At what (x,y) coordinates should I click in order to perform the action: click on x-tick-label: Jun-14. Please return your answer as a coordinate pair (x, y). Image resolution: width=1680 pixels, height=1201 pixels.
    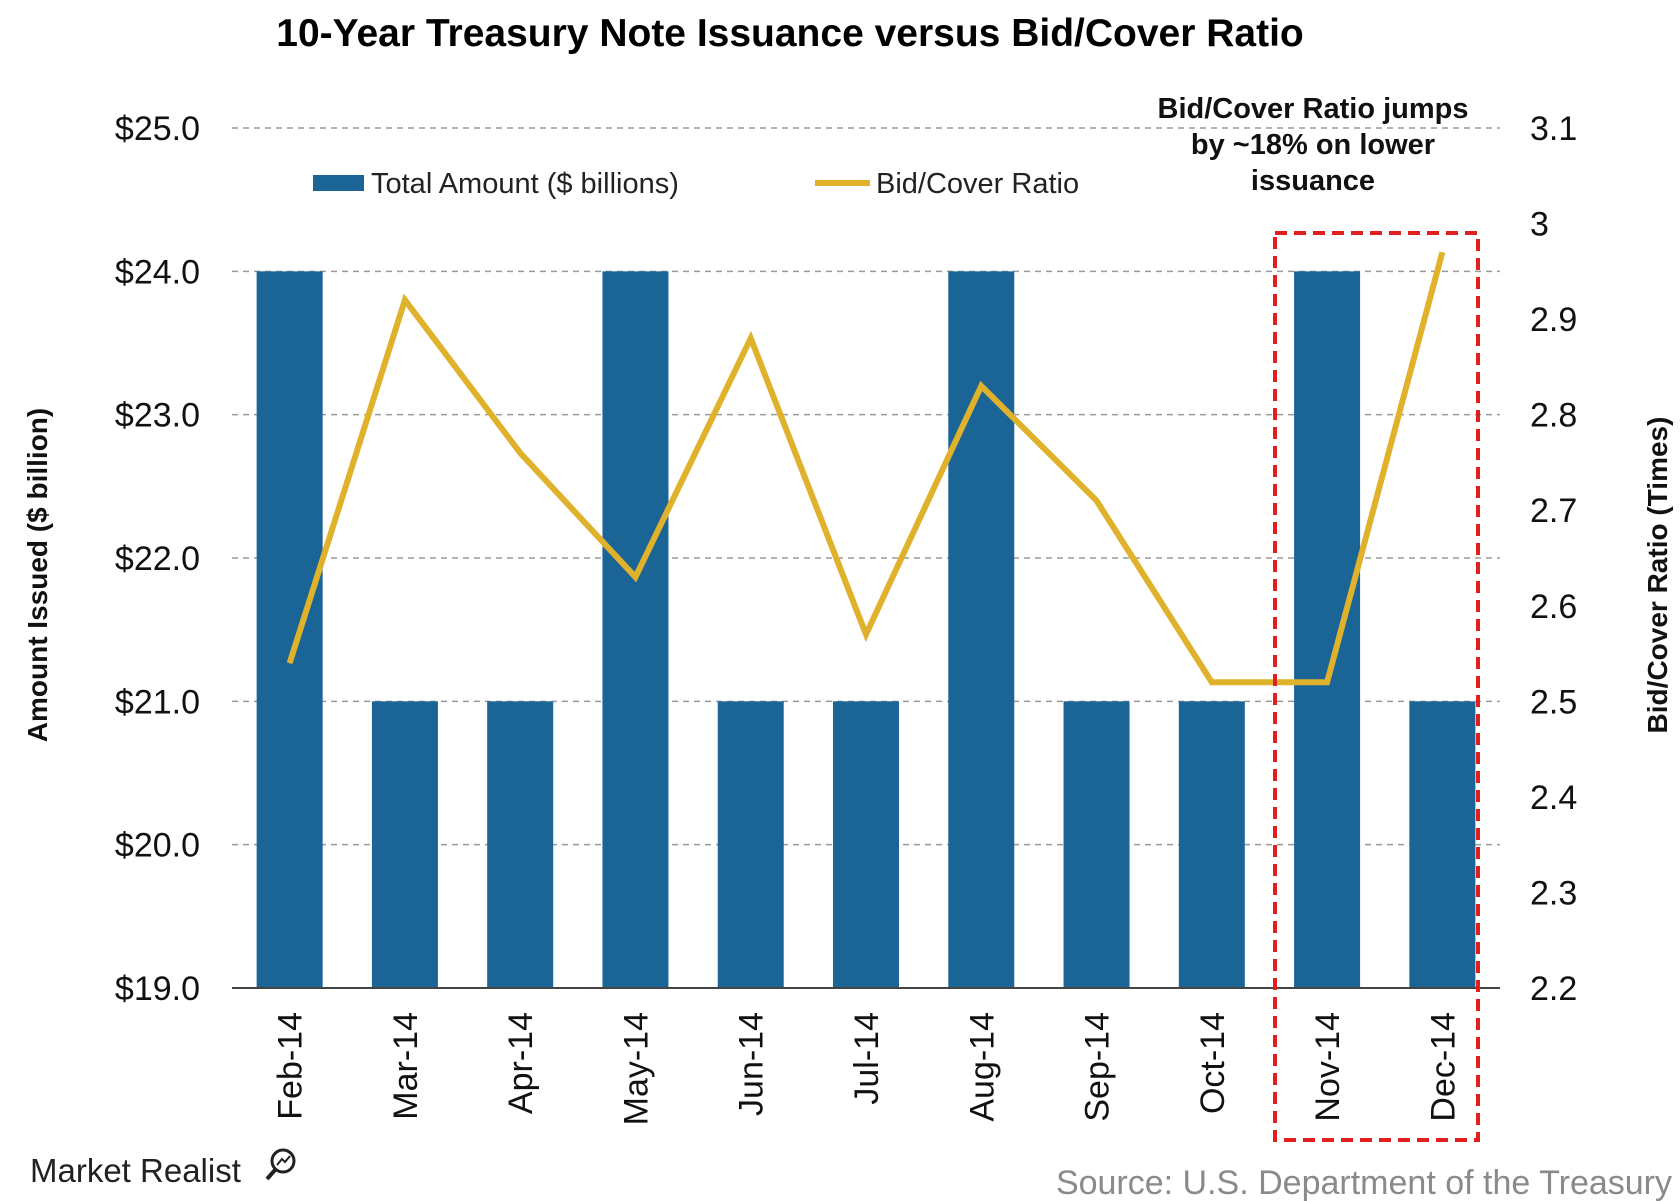
    Looking at the image, I should click on (752, 1064).